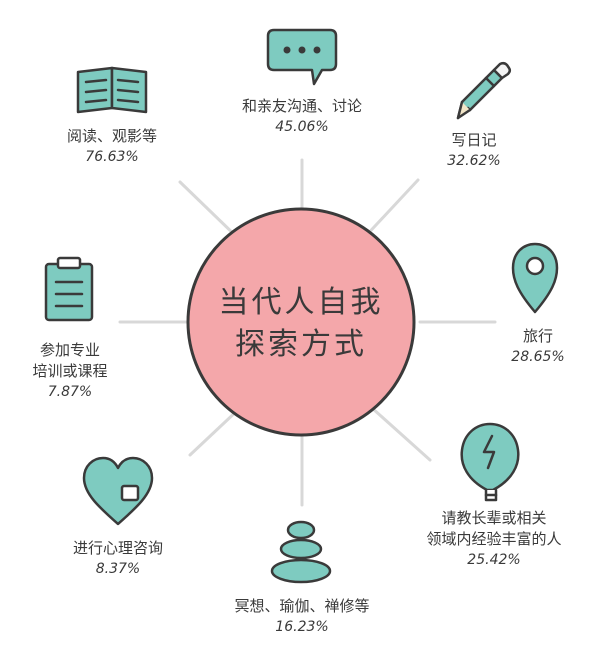 The height and width of the screenshot is (668, 602). Describe the element at coordinates (118, 559) in the screenshot. I see `label-counseling: 进行心理咨询 8.37%` at that location.